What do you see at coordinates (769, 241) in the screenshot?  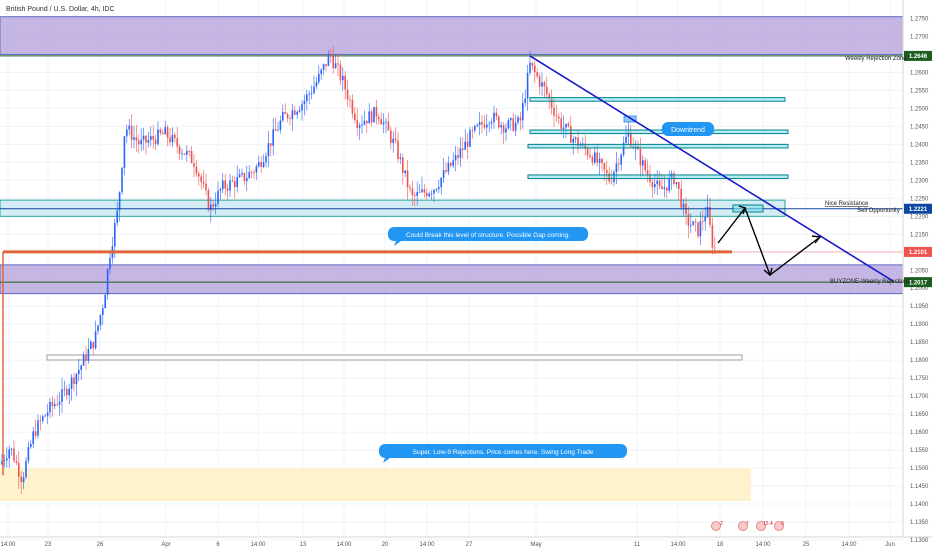 I see `projection-path` at bounding box center [769, 241].